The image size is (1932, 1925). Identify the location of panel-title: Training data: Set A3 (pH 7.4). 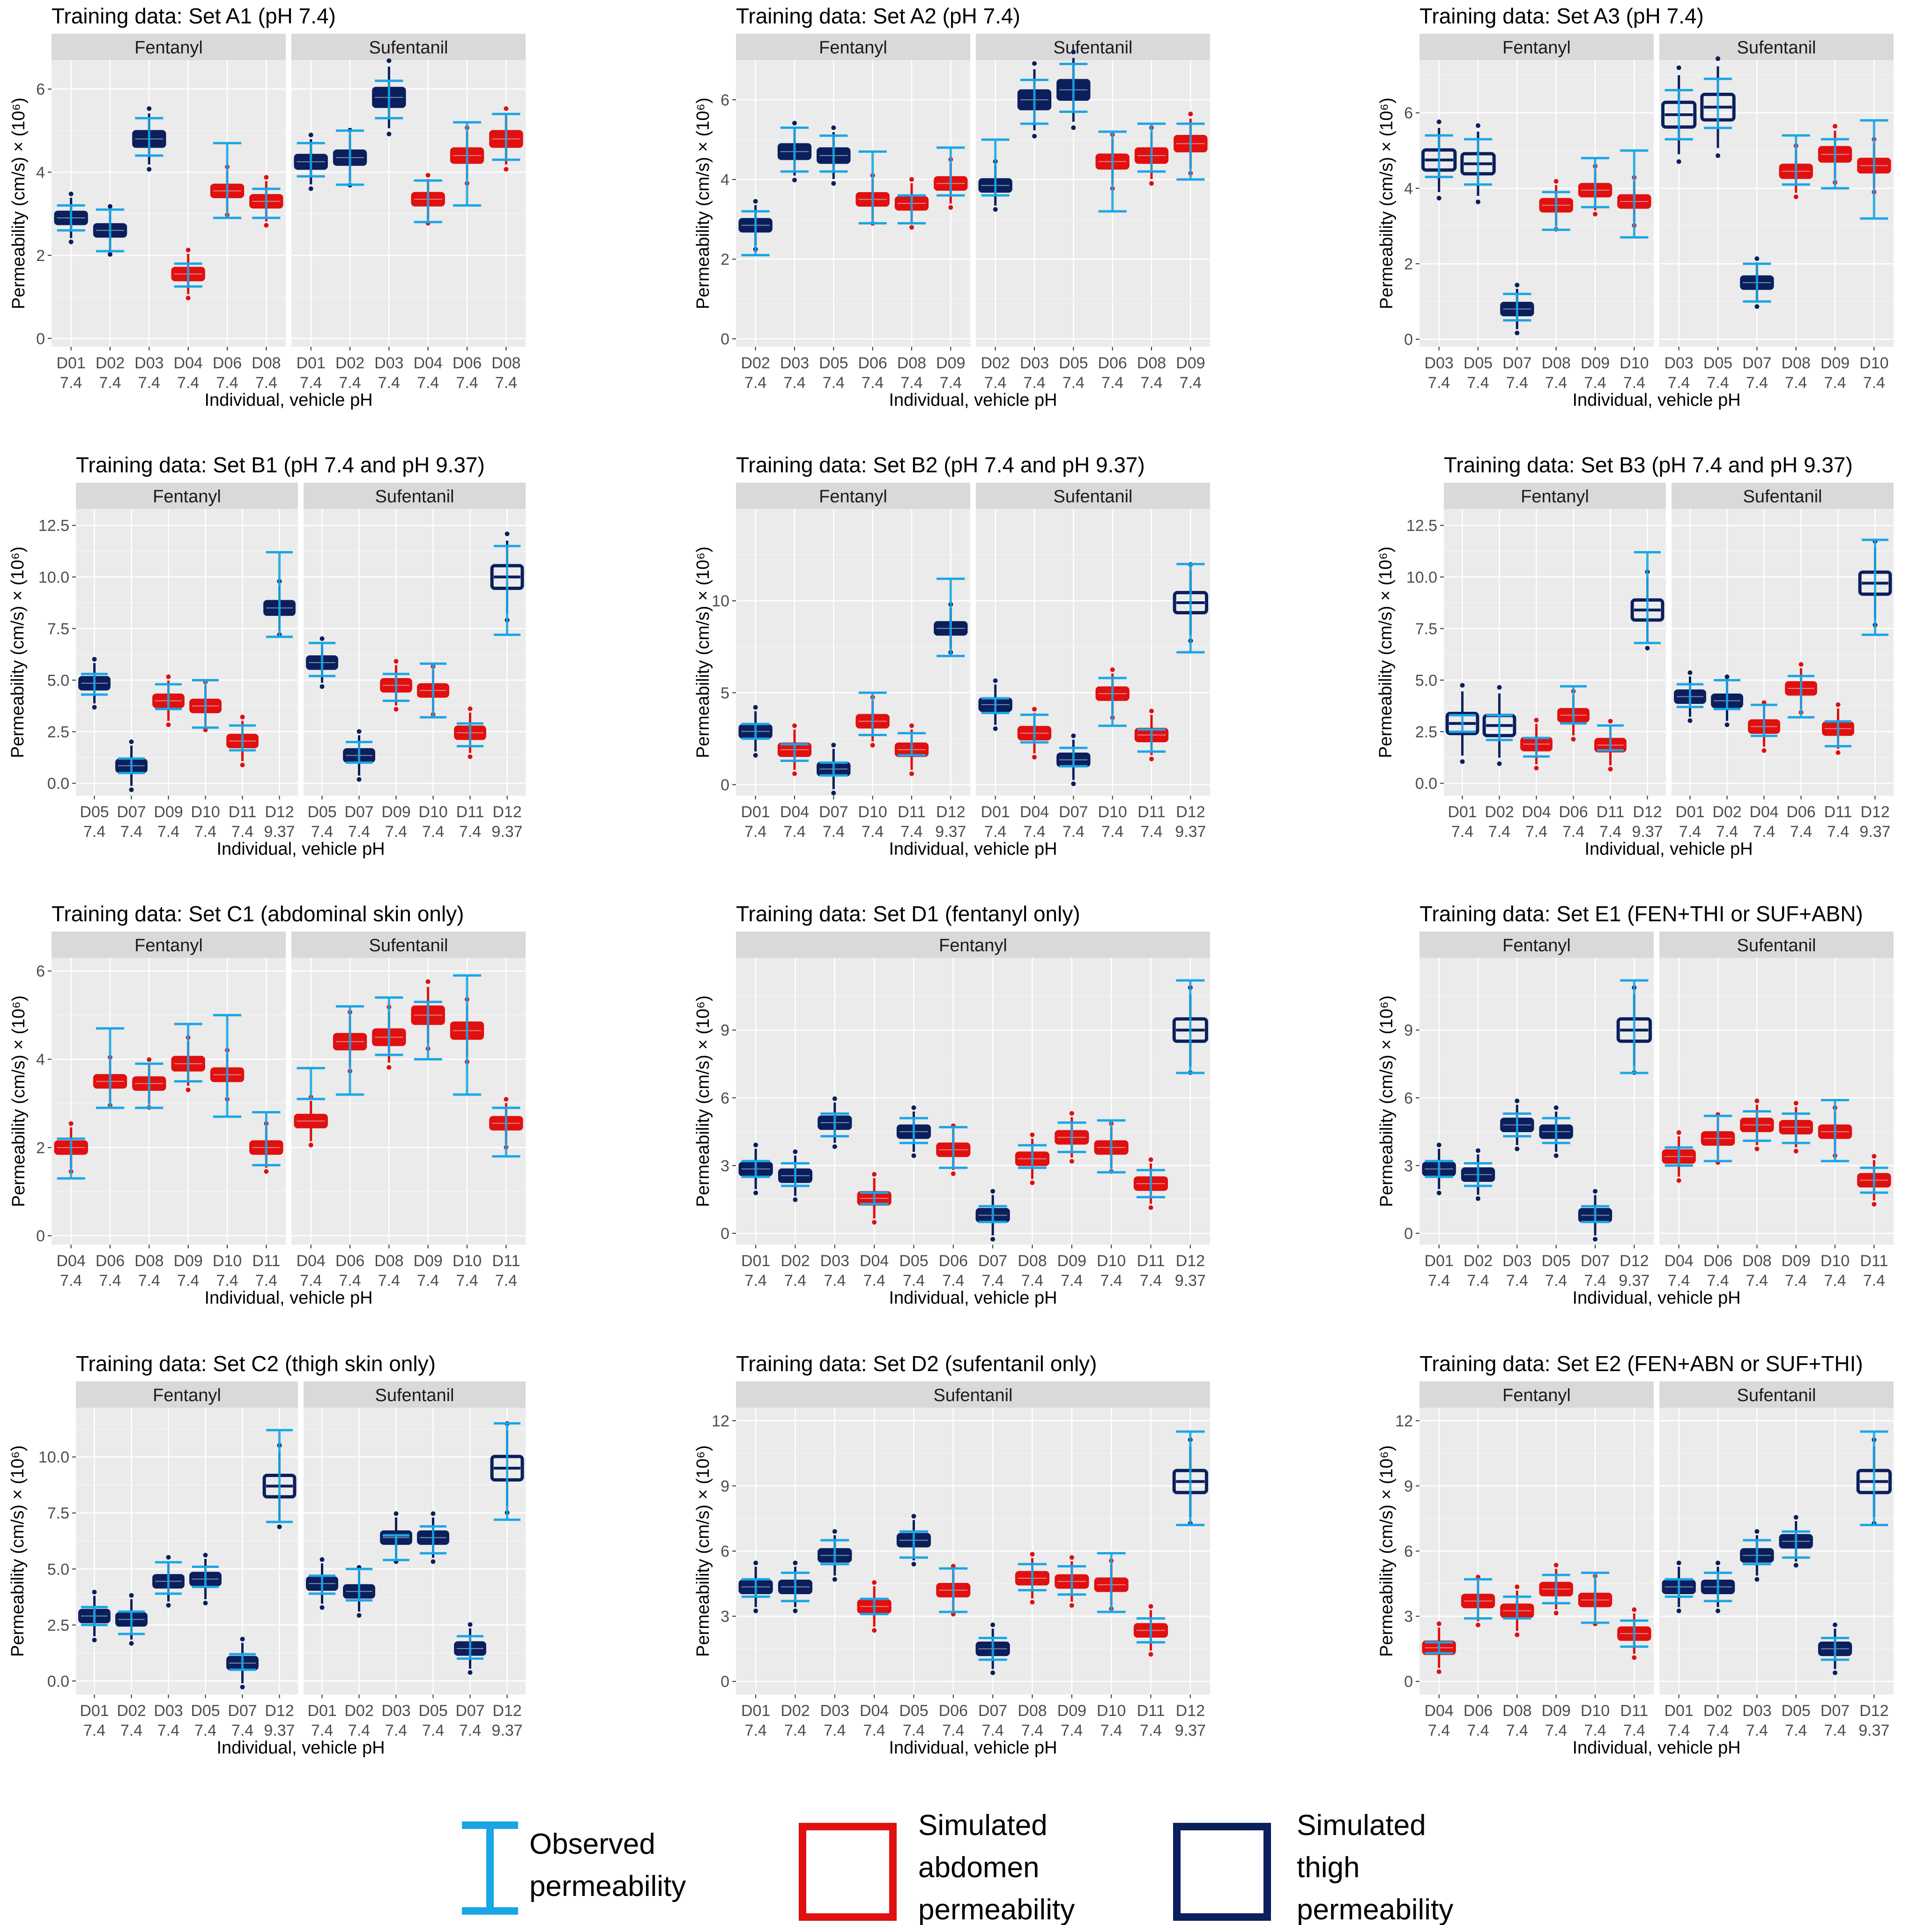
(1562, 16).